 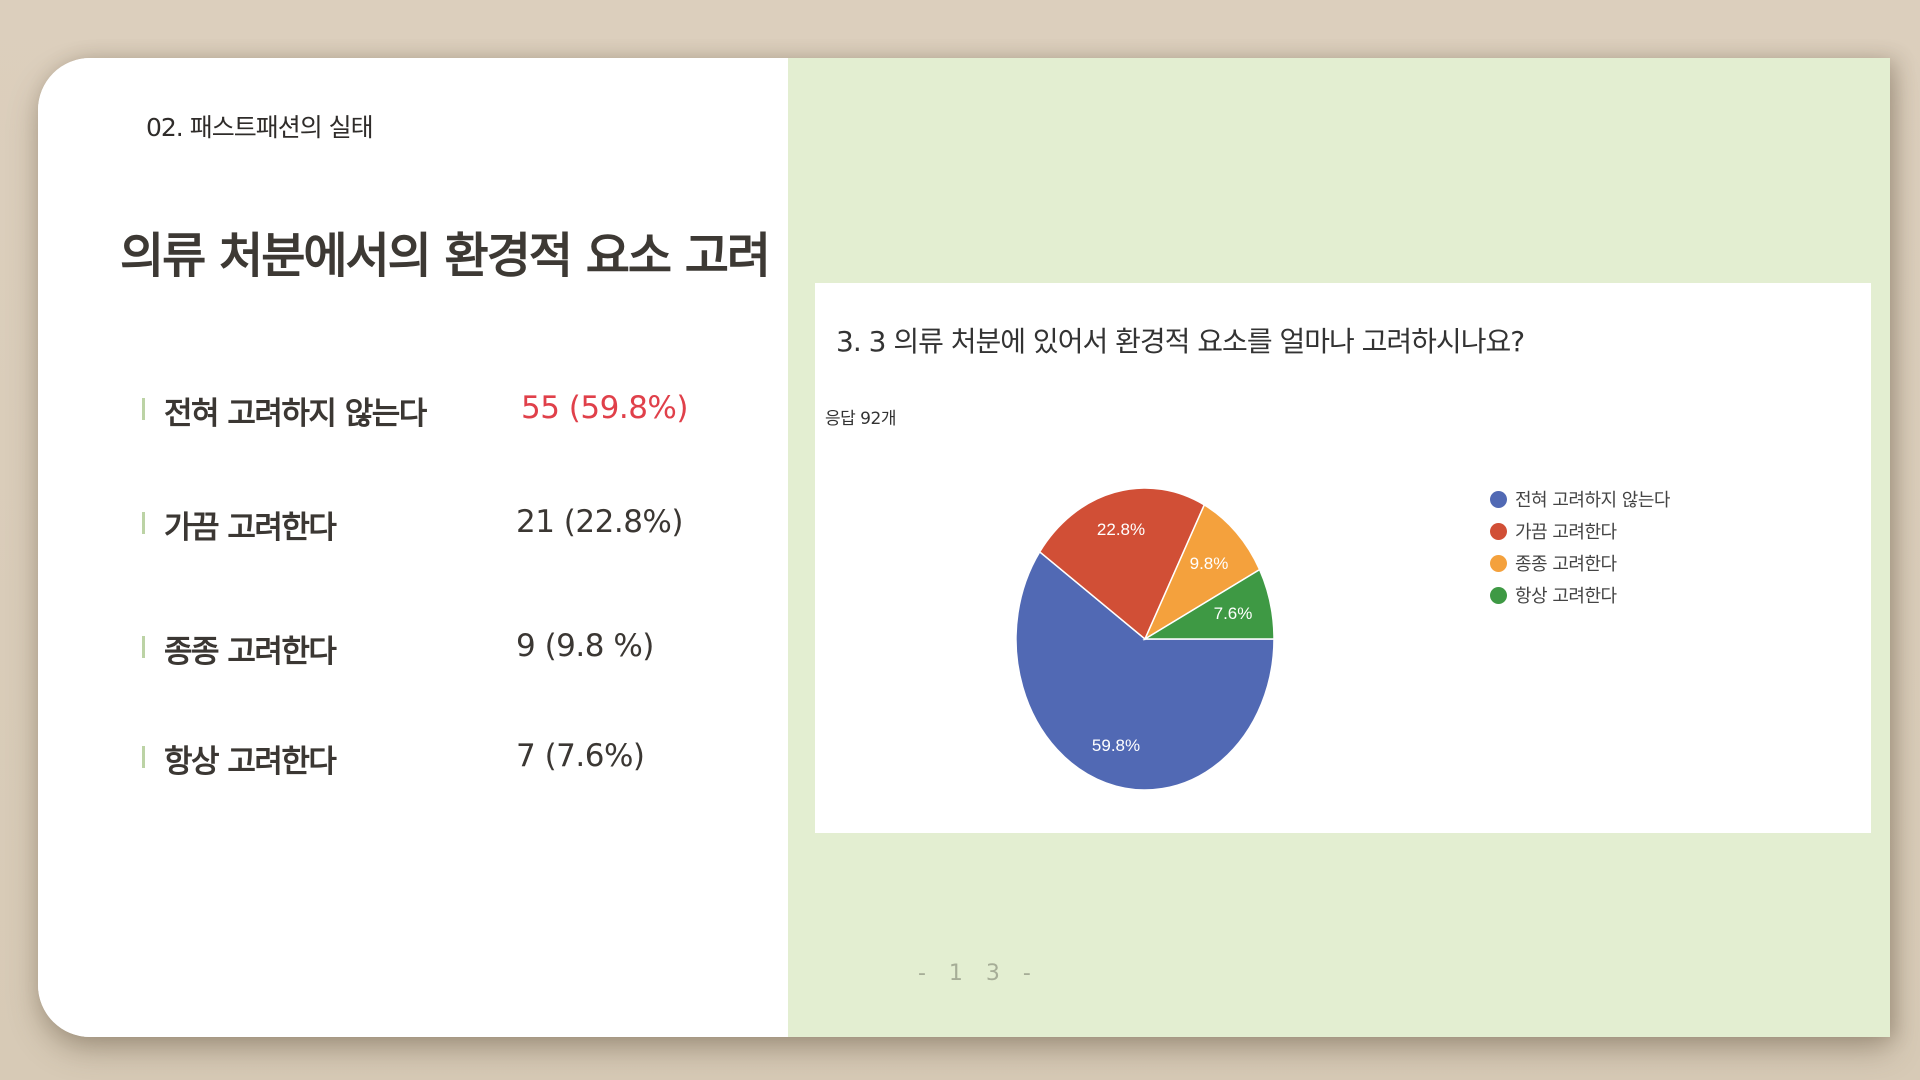 I want to click on pie-slice-often, so click(x=1202, y=572).